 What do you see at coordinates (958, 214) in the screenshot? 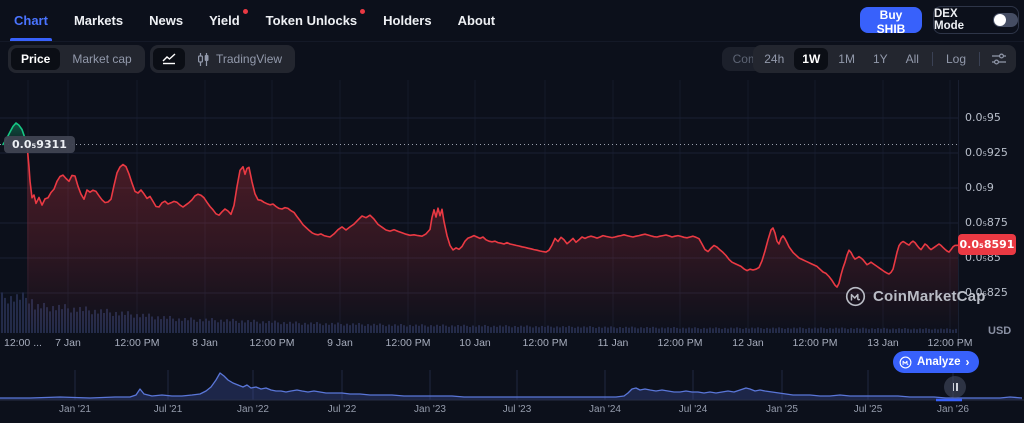
I see `axis-separator` at bounding box center [958, 214].